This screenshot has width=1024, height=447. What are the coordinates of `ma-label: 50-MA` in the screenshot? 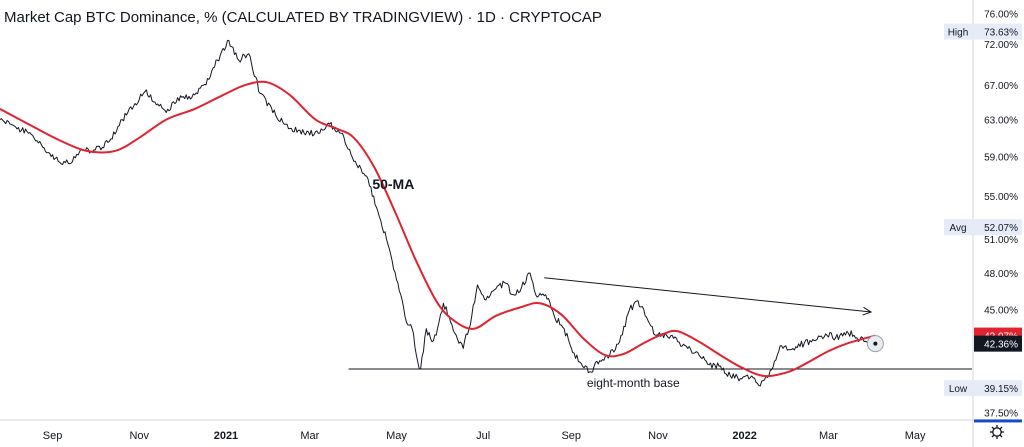 It's located at (393, 184).